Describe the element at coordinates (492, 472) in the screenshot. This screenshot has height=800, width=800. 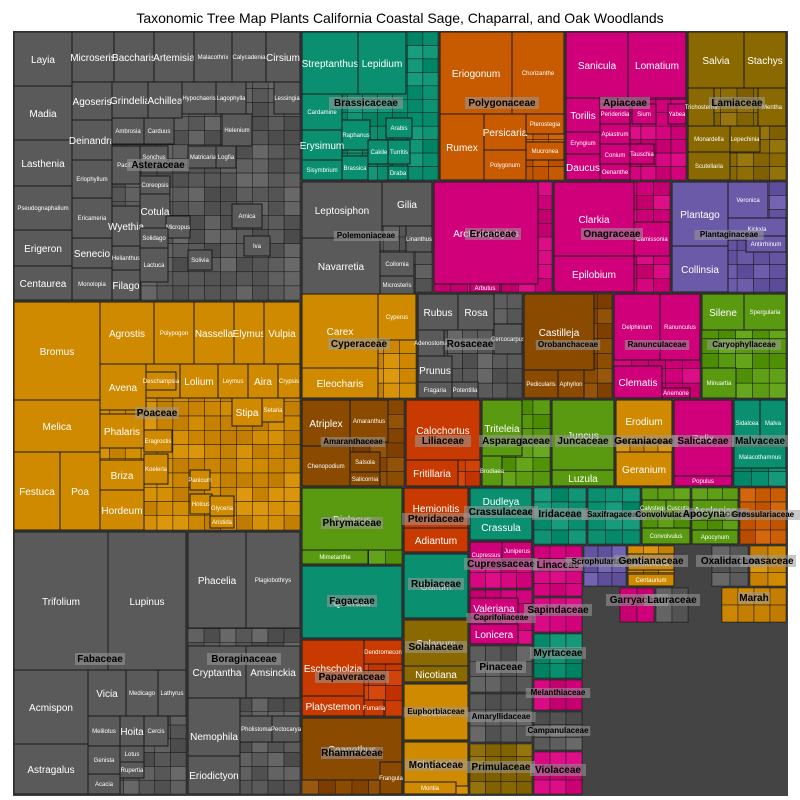
I see `genus-label: Brodiaea` at that location.